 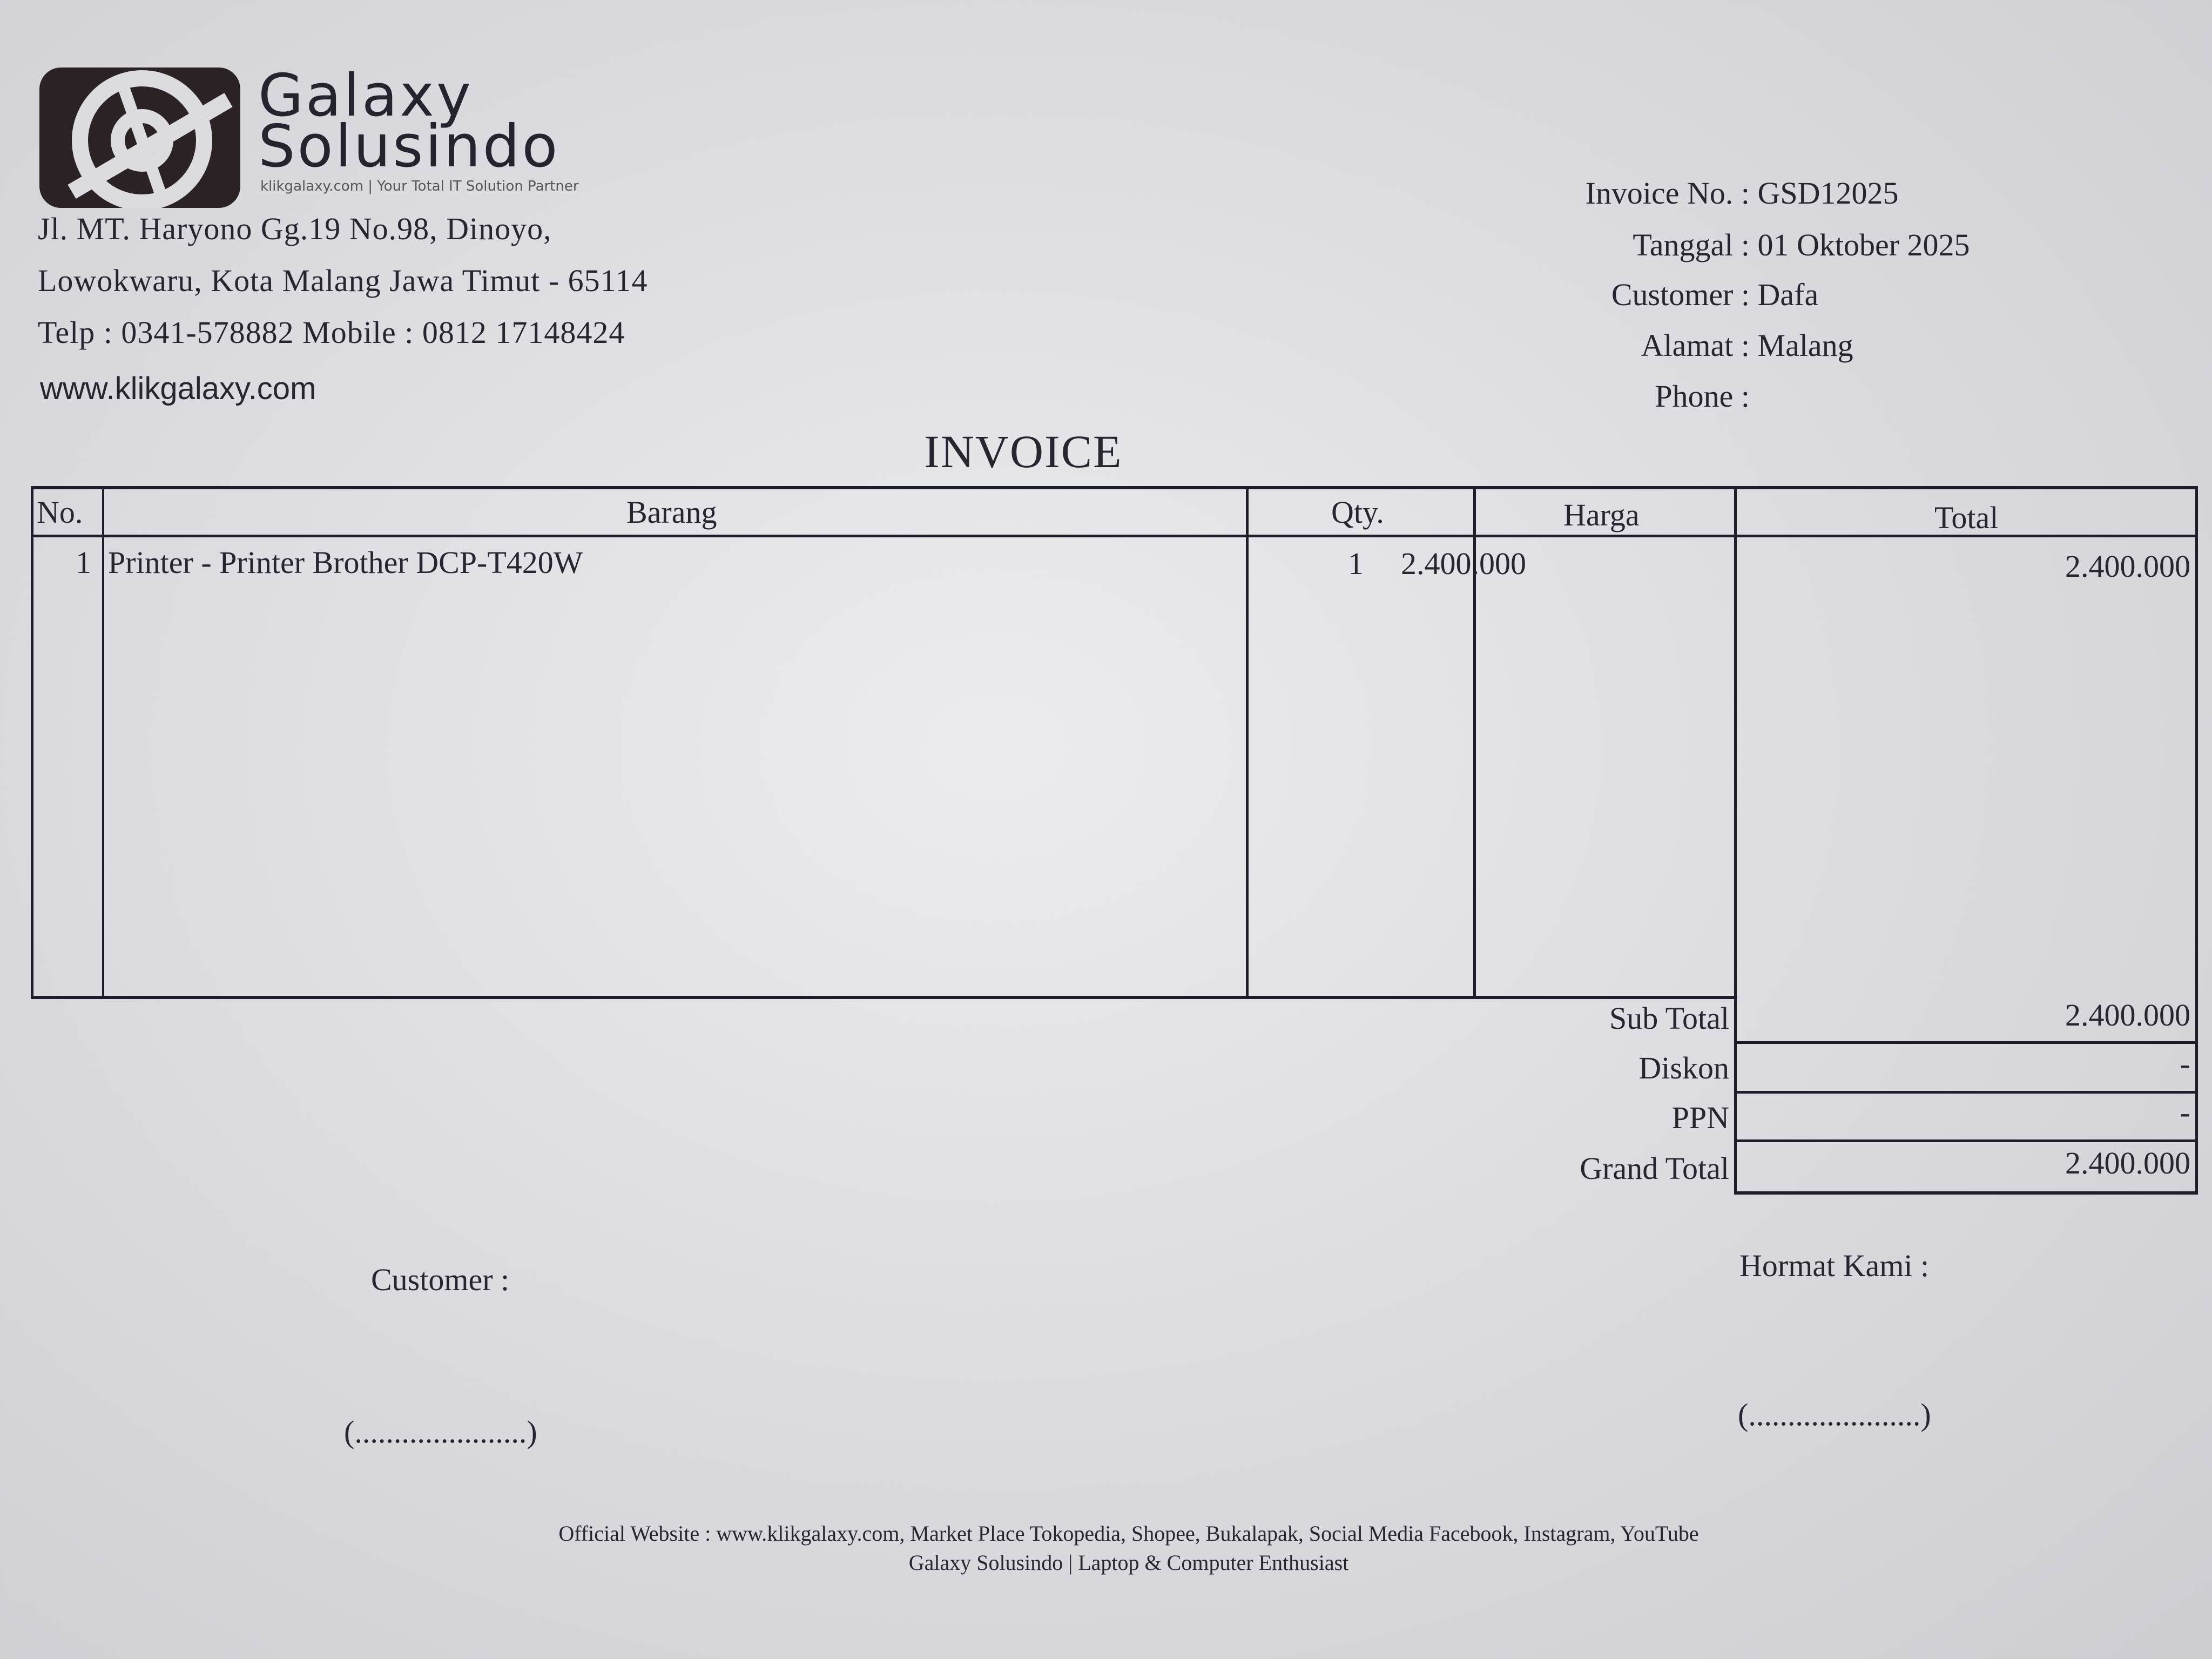 What do you see at coordinates (365, 96) in the screenshot?
I see `logo-text-galaxy: Galaxy` at bounding box center [365, 96].